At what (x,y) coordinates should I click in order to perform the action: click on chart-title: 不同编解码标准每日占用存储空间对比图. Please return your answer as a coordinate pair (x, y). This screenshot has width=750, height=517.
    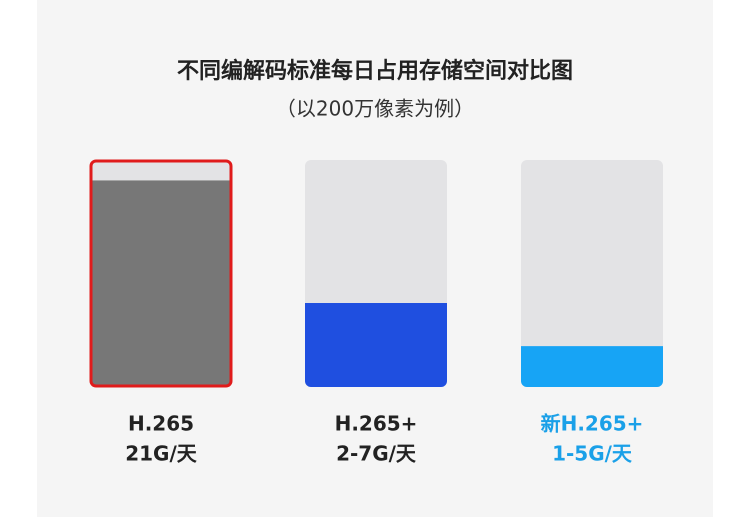
    Looking at the image, I should click on (375, 71).